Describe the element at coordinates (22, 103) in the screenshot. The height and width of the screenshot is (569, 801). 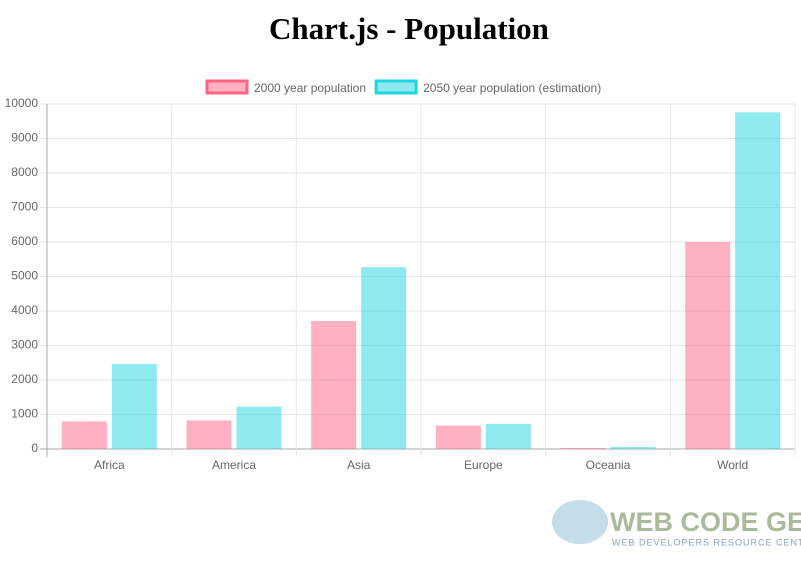
I see `y-tick-label: 10000` at that location.